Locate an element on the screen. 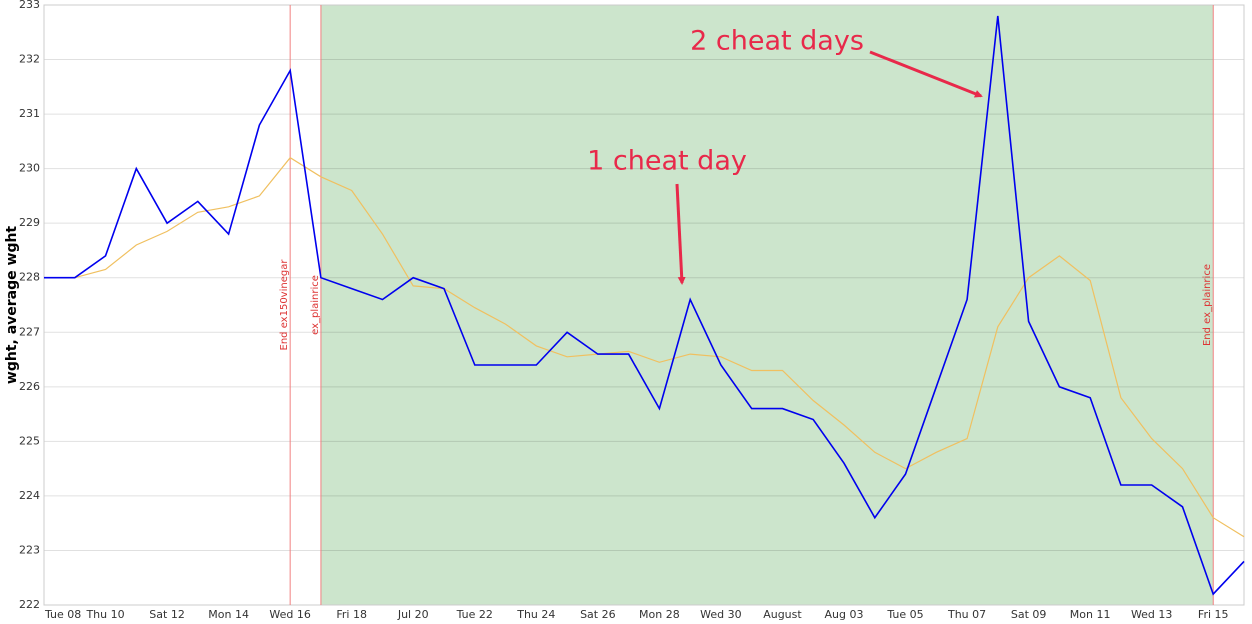 Image resolution: width=1252 pixels, height=624 pixels. x-tick-label: Tue 22 is located at coordinates (474, 614).